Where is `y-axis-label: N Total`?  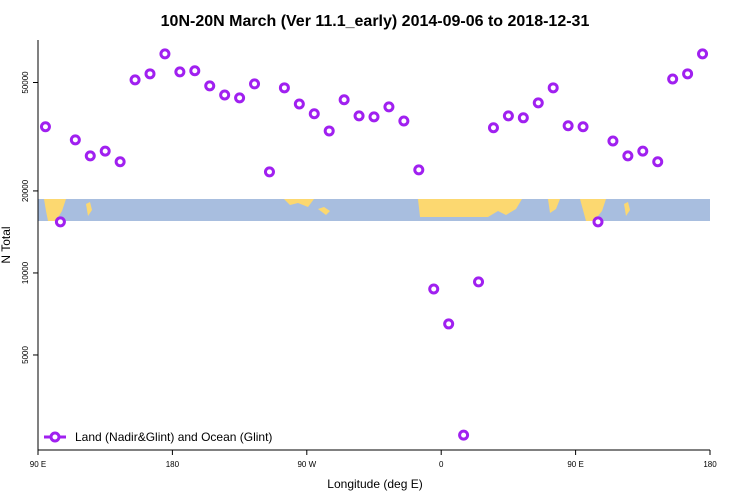 y-axis-label: N Total is located at coordinates (6, 244).